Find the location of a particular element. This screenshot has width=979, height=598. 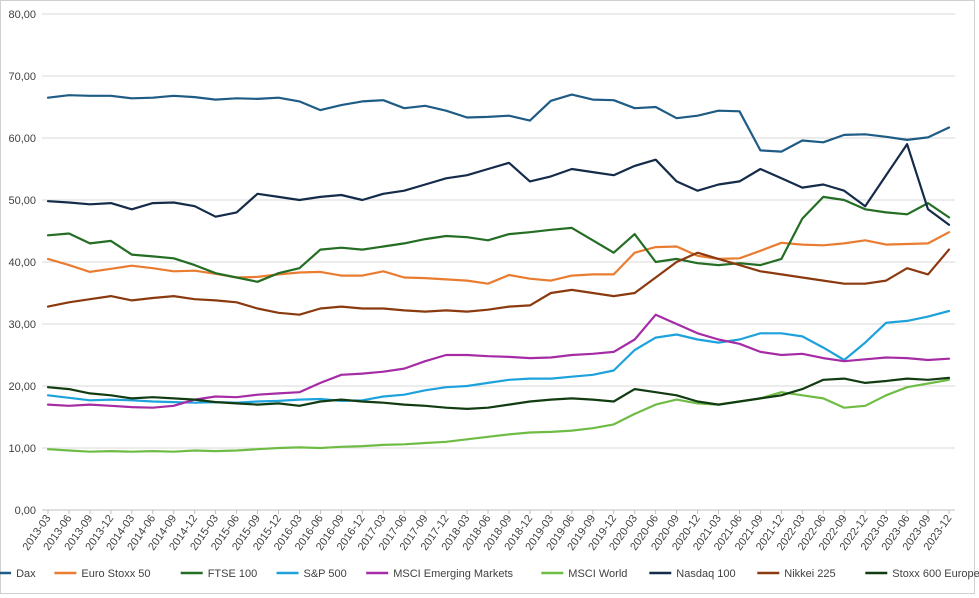

series-line-dax is located at coordinates (498, 123).